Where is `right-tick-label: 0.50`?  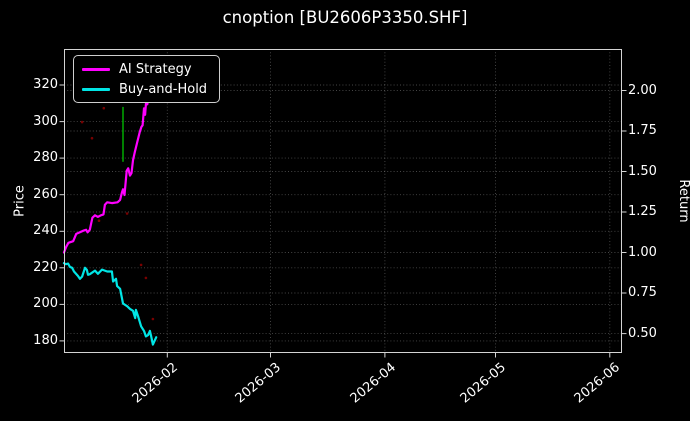 right-tick-label: 0.50 is located at coordinates (642, 333).